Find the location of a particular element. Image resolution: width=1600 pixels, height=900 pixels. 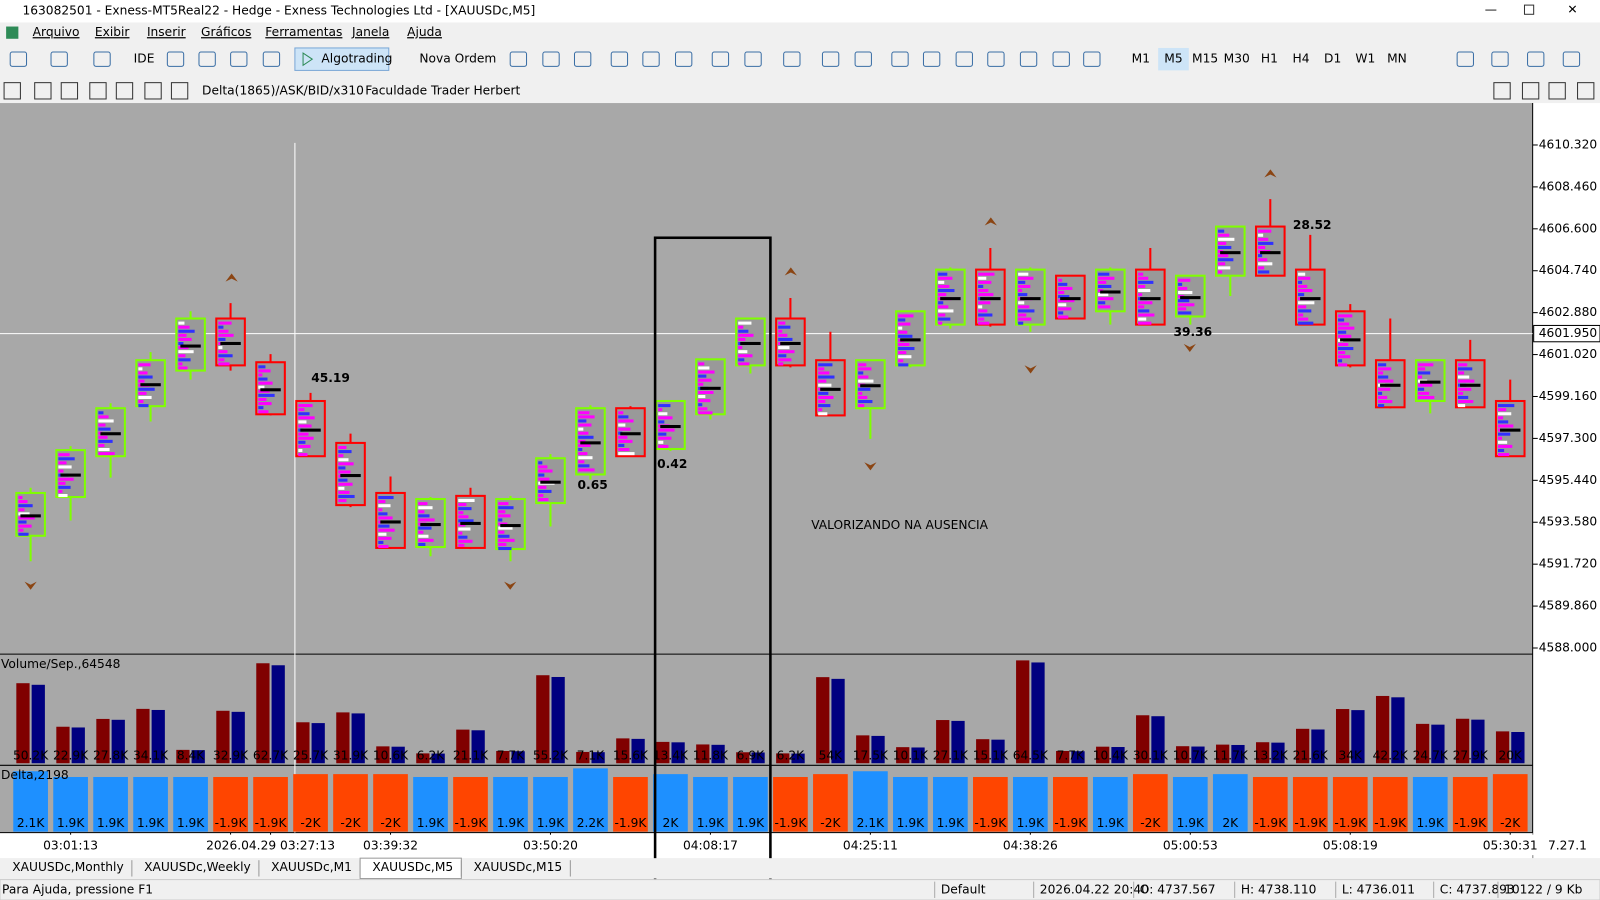

chart-tab: XAUUSDc,Monthly is located at coordinates (67, 867).